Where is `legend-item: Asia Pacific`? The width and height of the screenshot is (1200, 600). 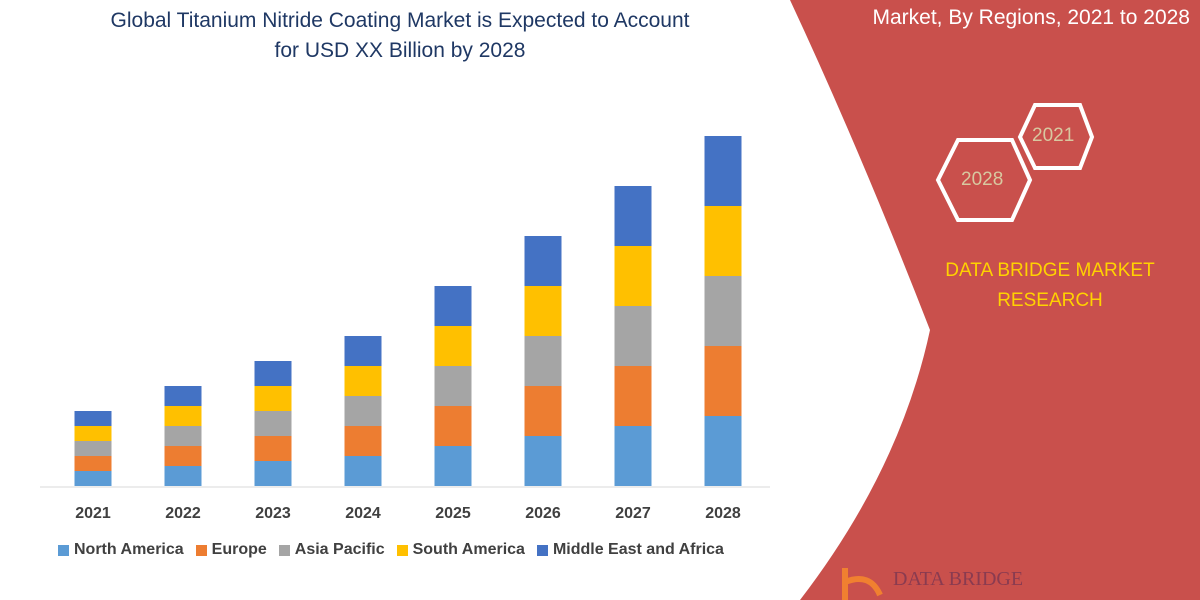
legend-item: Asia Pacific is located at coordinates (331, 550).